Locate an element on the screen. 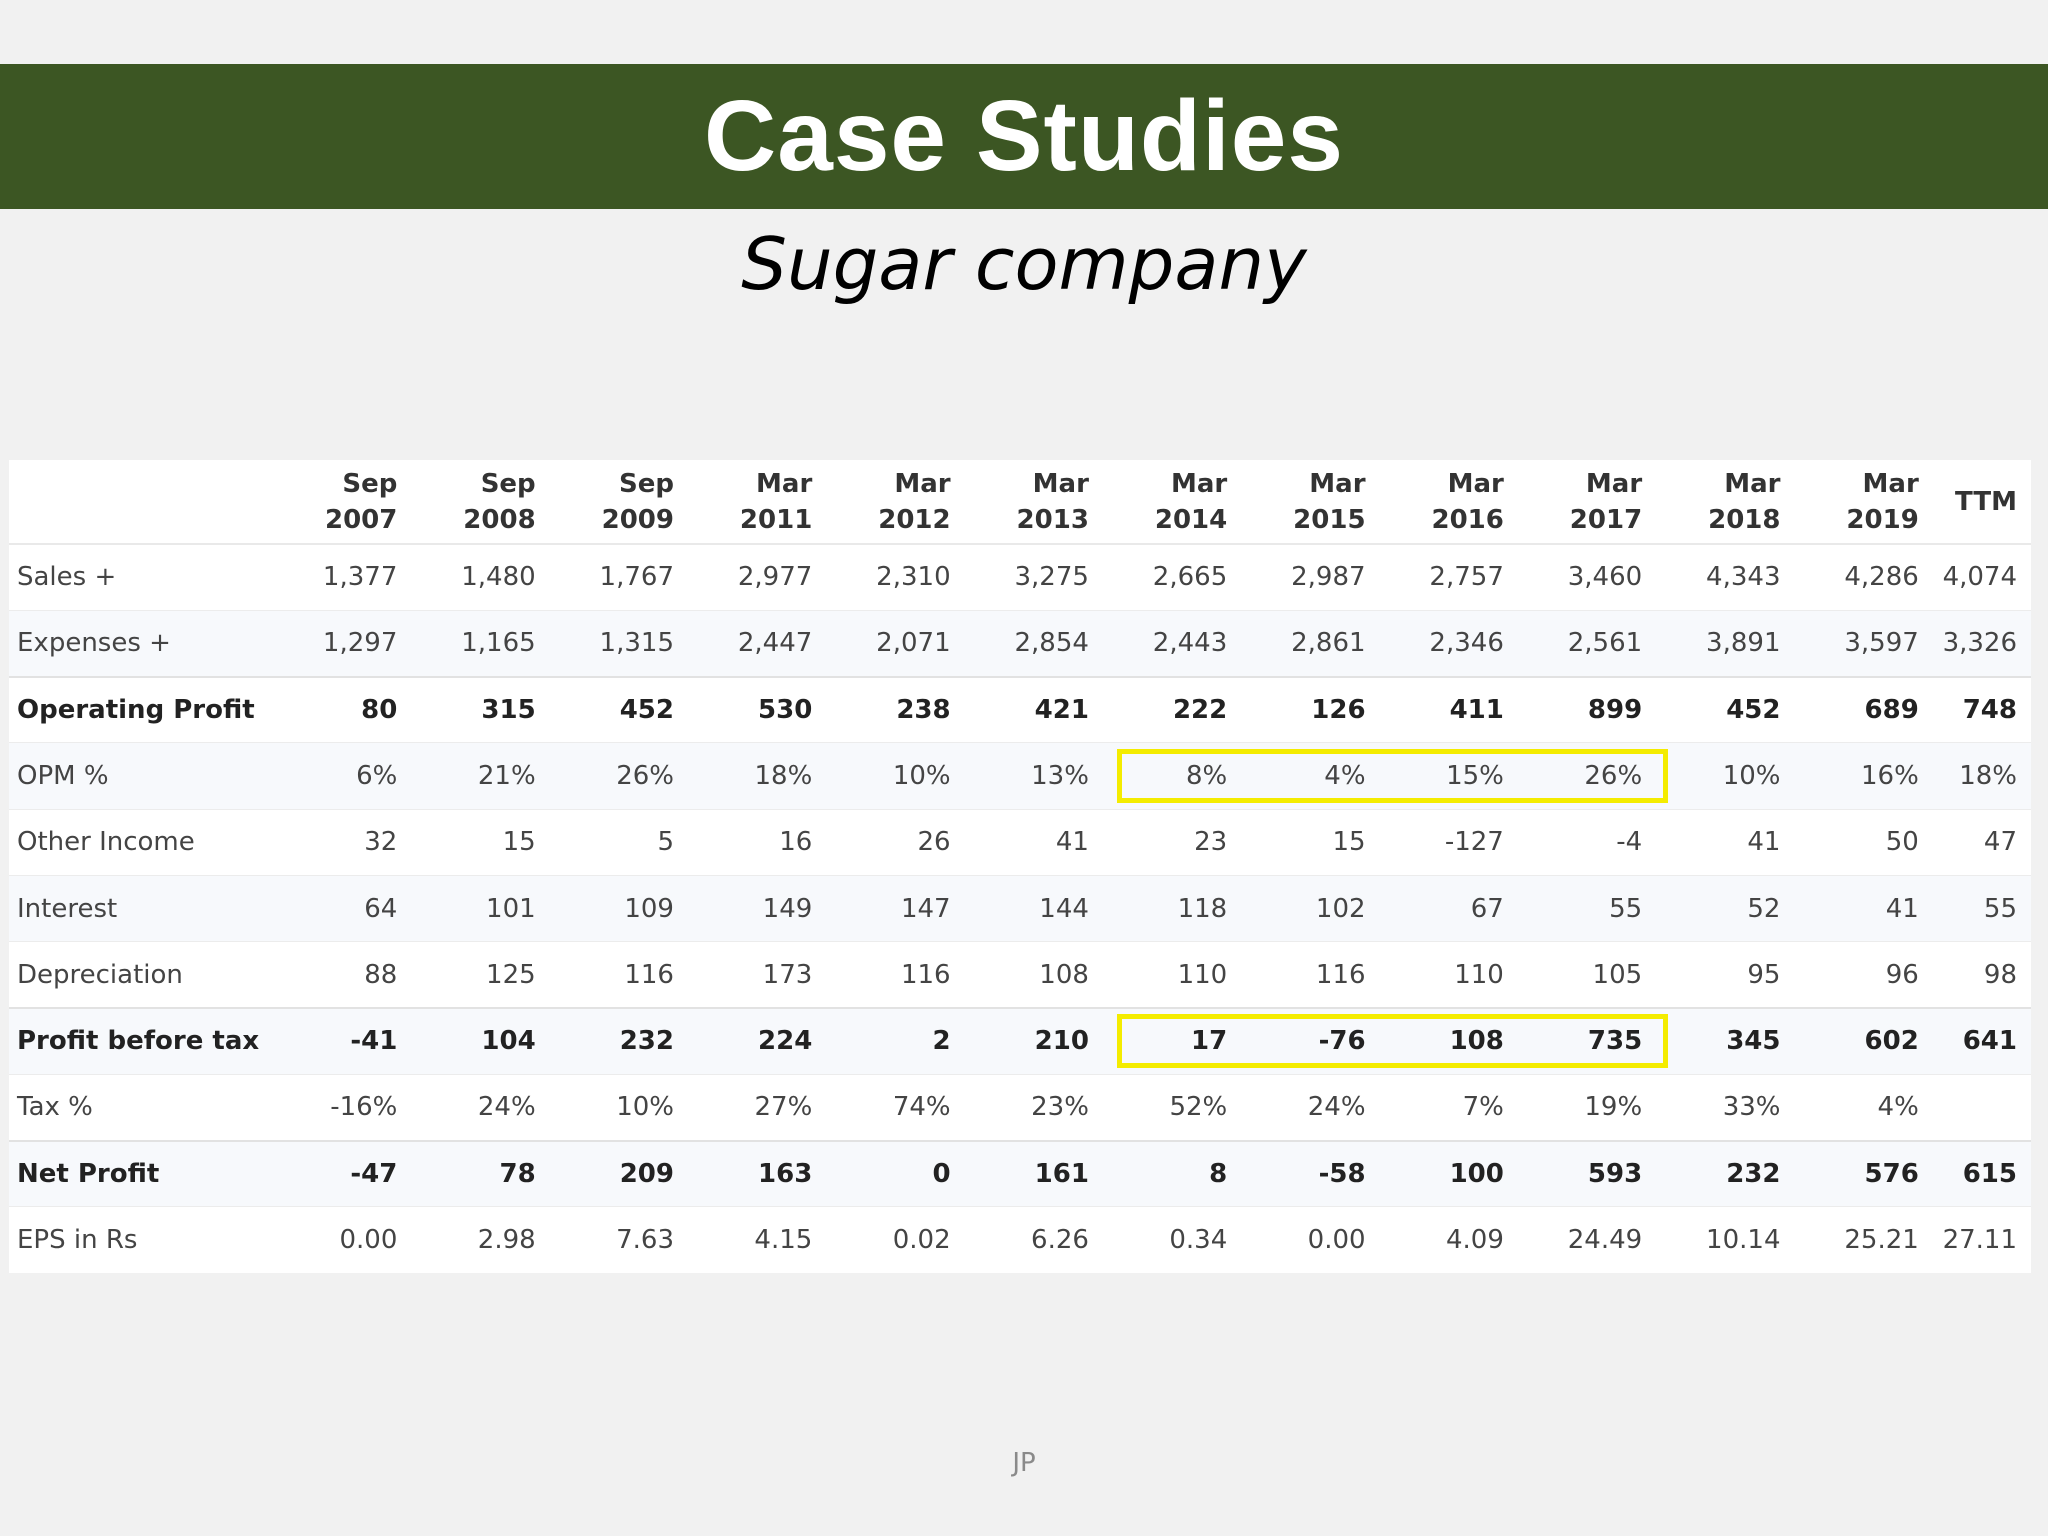 This screenshot has width=2048, height=1536. table-cell: 10.14 is located at coordinates (1733, 1239).